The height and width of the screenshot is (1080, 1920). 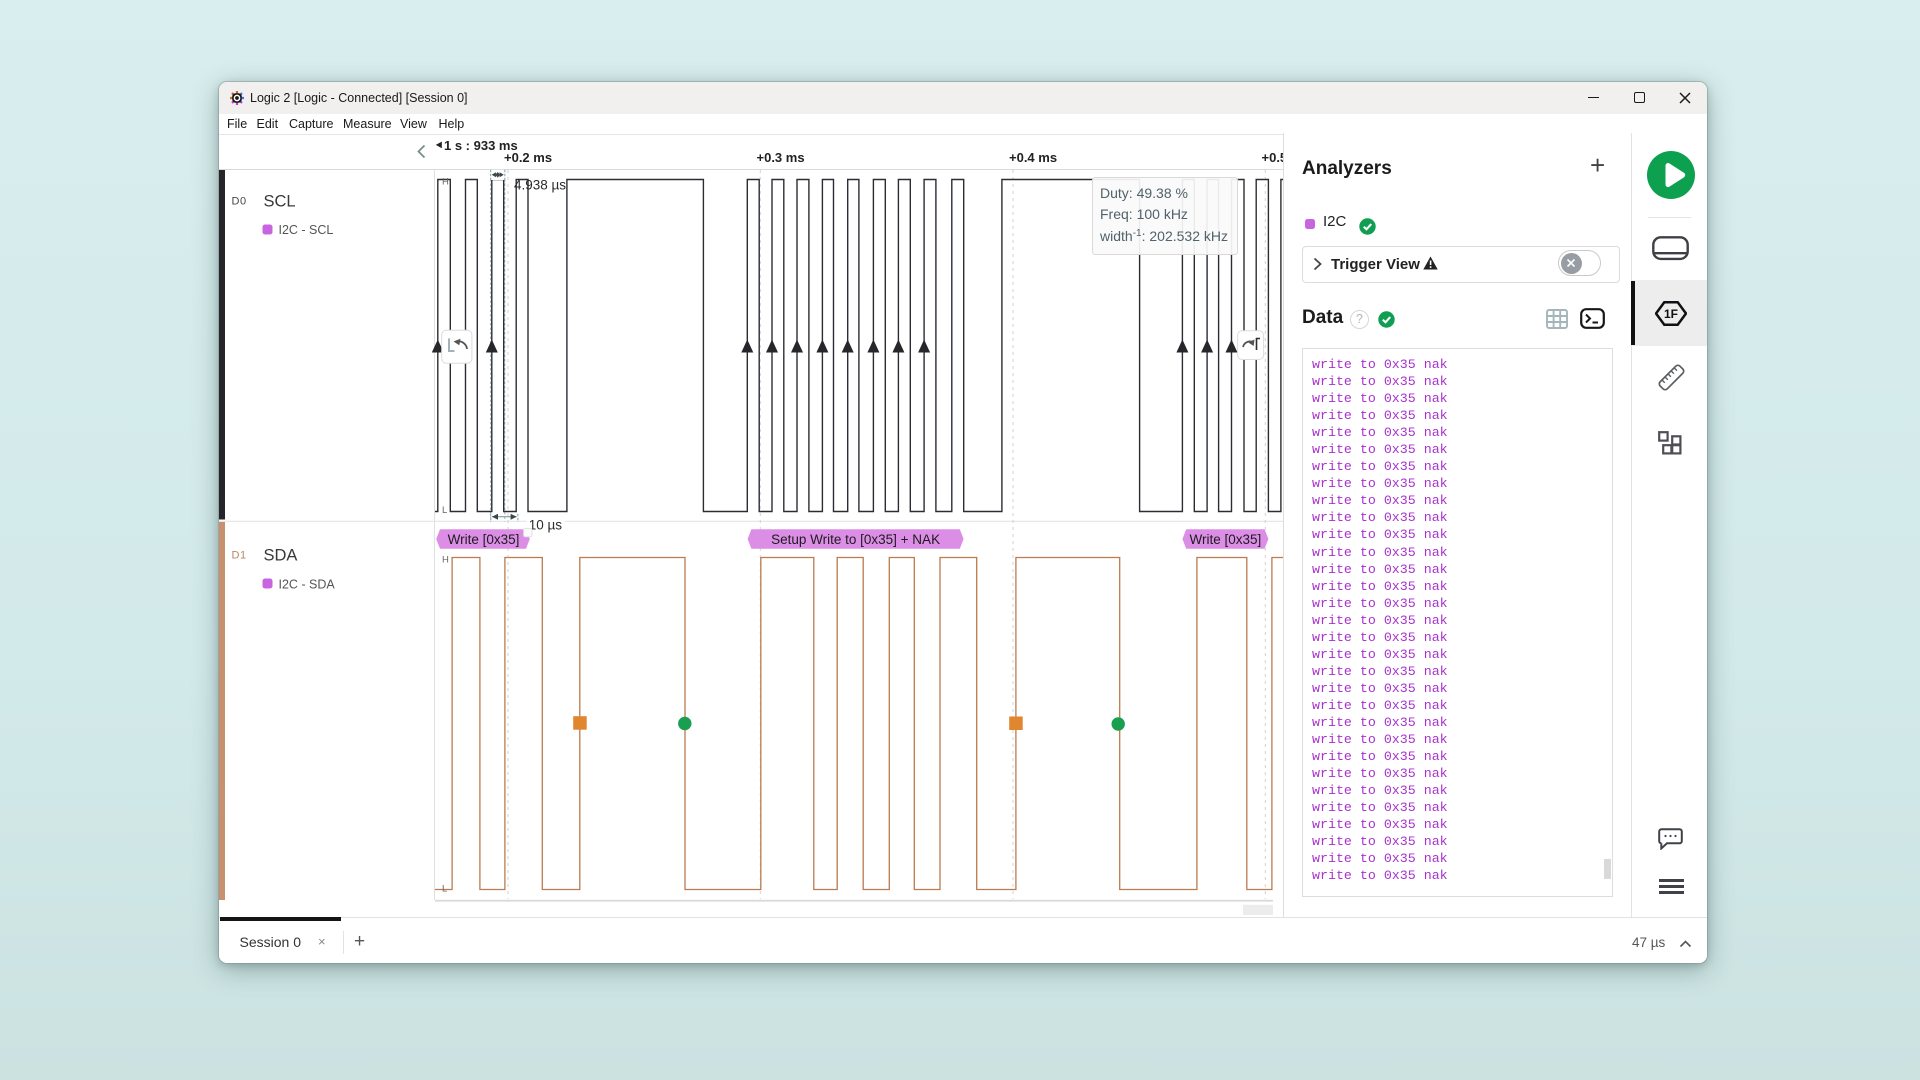 I want to click on svg-text: SCL, so click(x=280, y=202).